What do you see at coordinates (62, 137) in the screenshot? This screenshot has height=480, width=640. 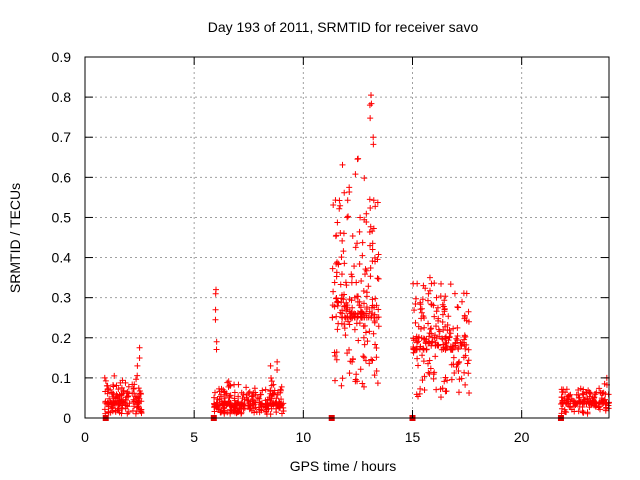 I see `y-tick-label: 0.7` at bounding box center [62, 137].